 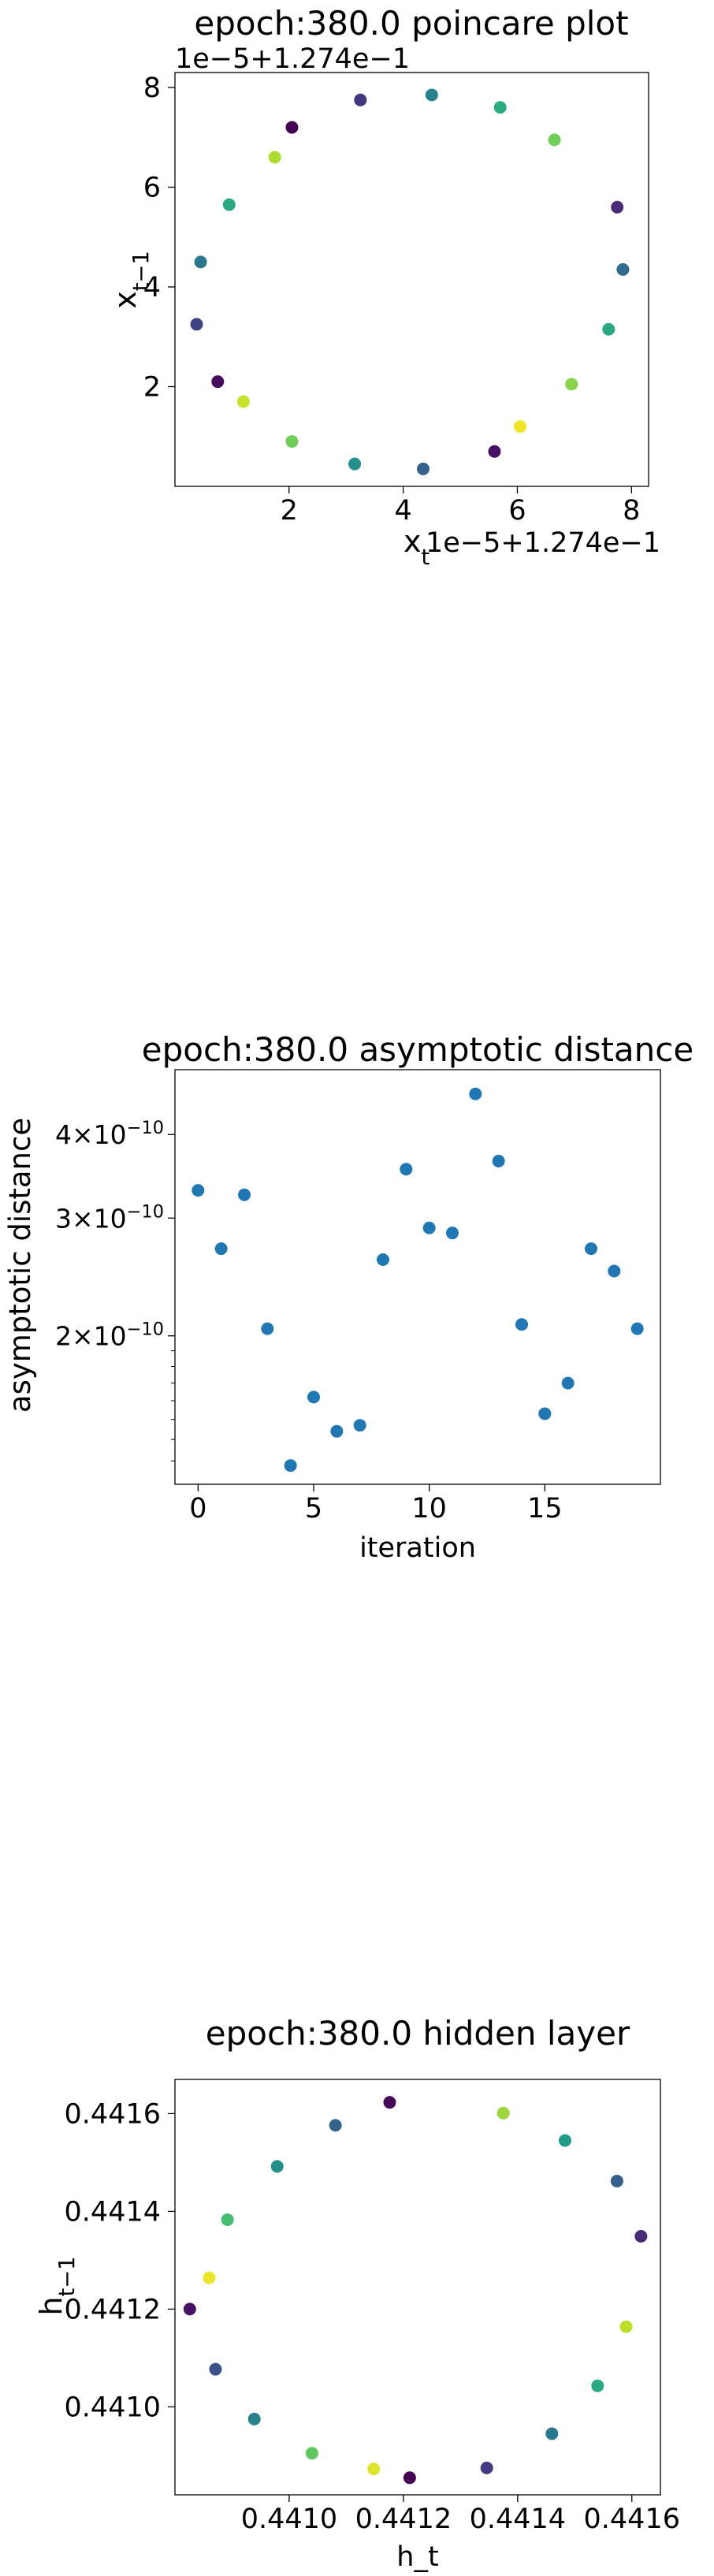 What do you see at coordinates (109, 1217) in the screenshot?
I see `y-tick-label: 3×10⁻¹⁰` at bounding box center [109, 1217].